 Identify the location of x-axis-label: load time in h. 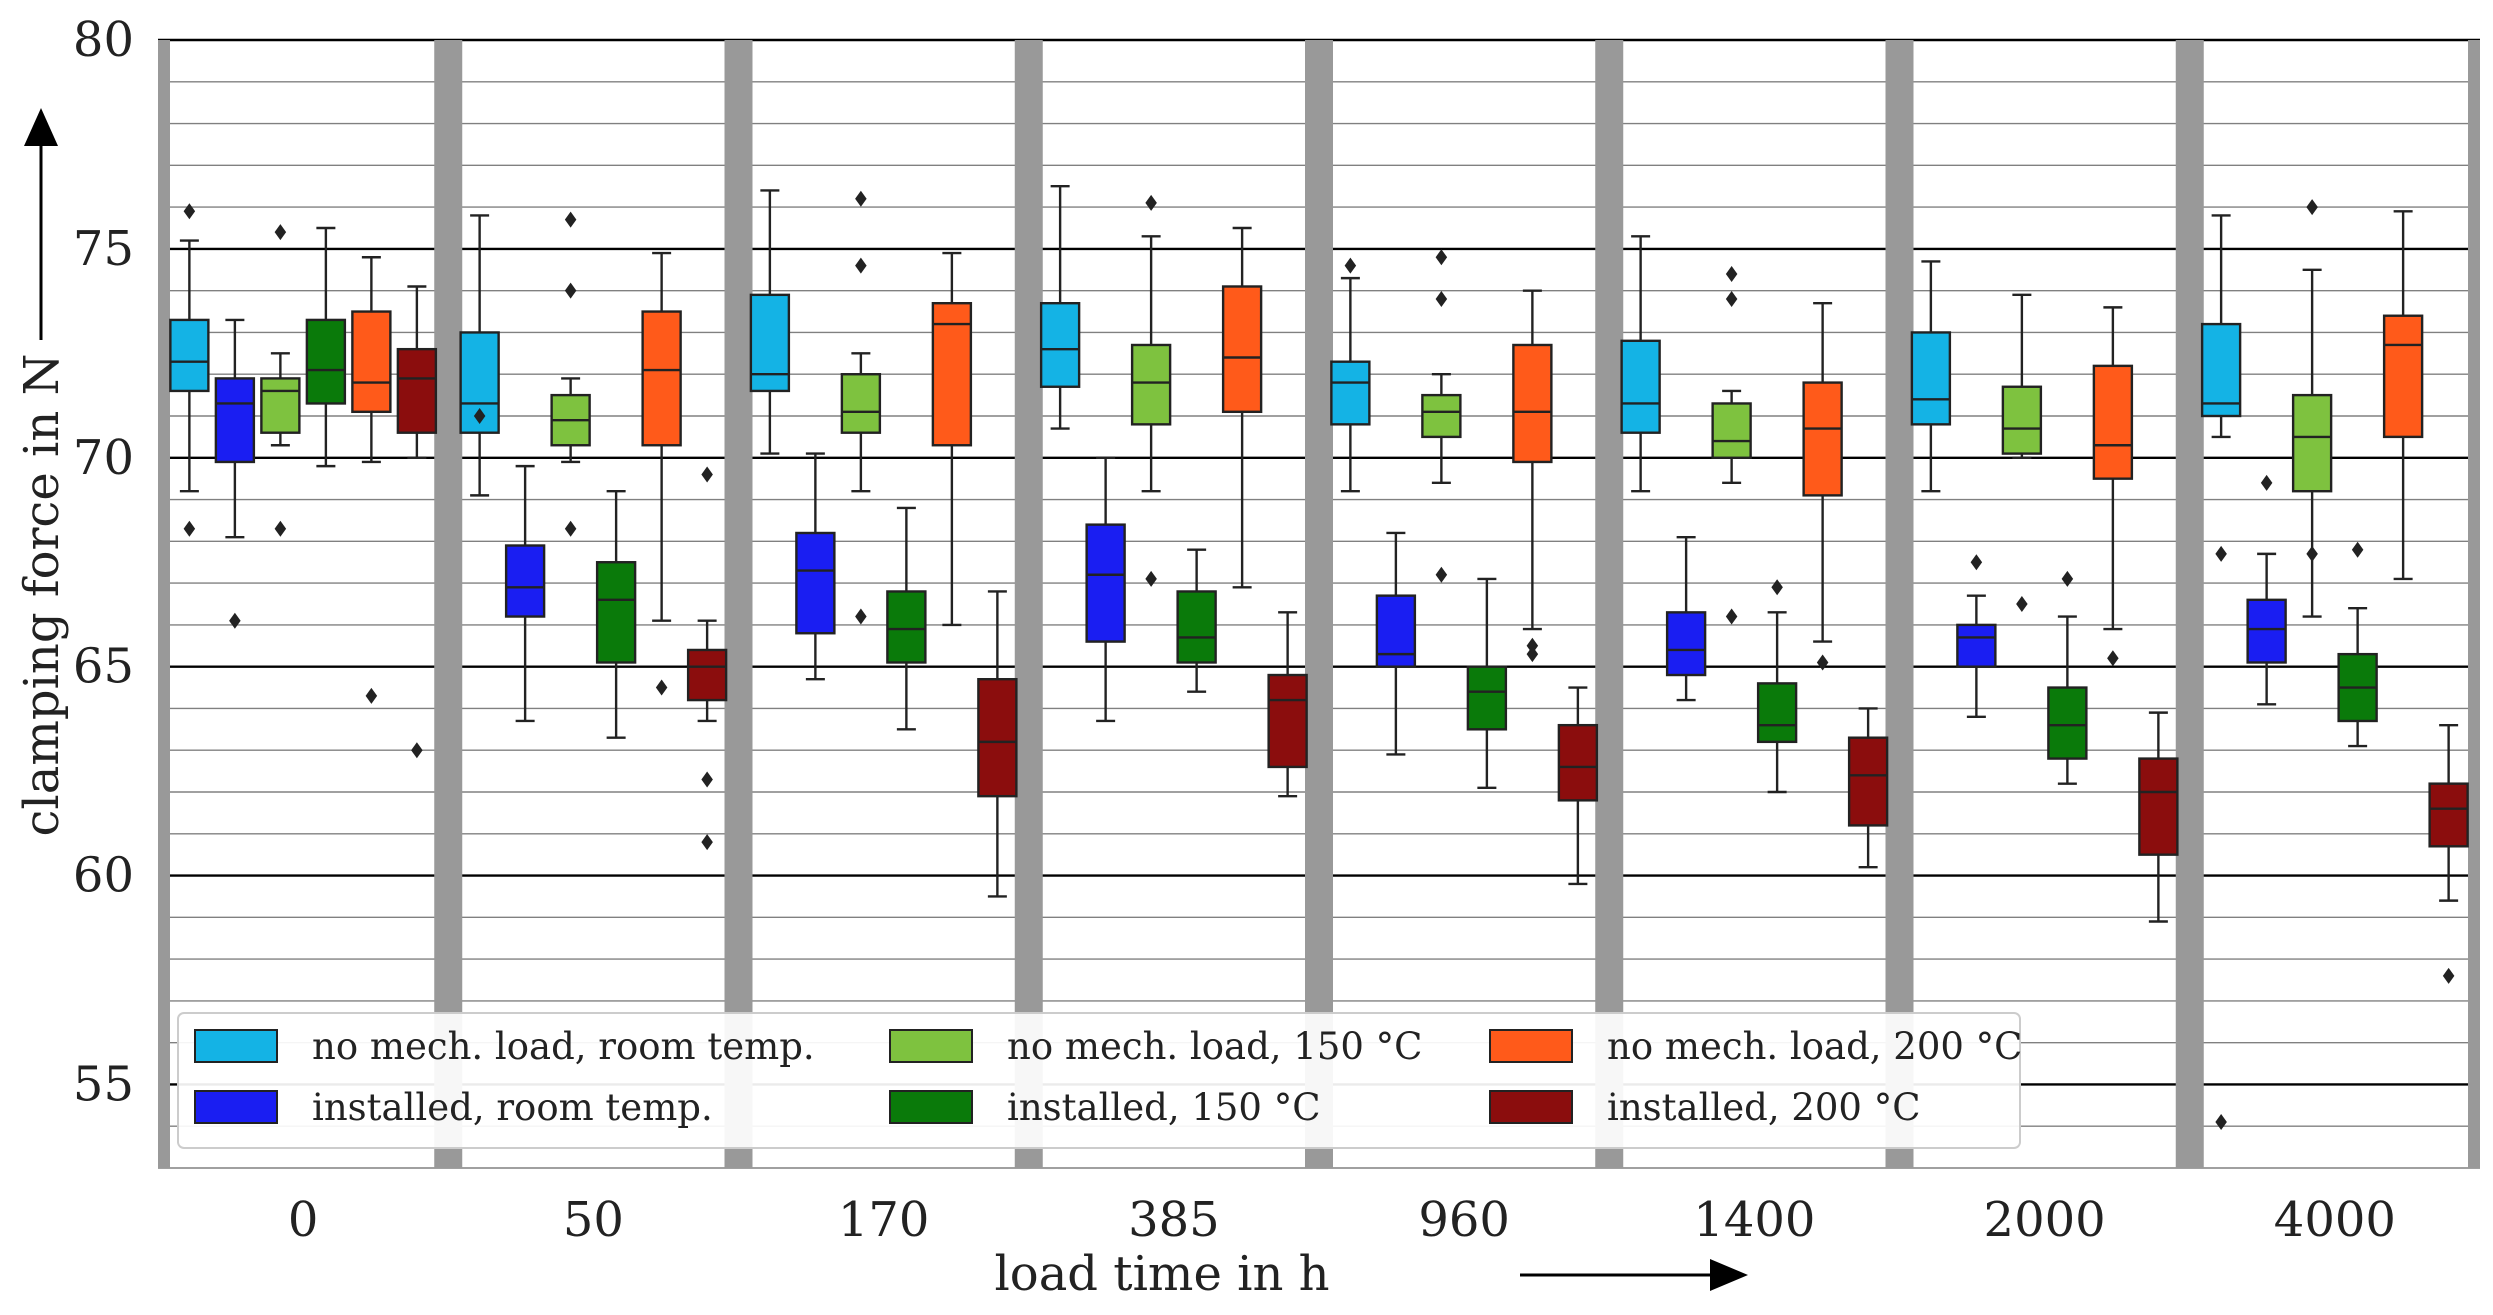
(1161, 1274).